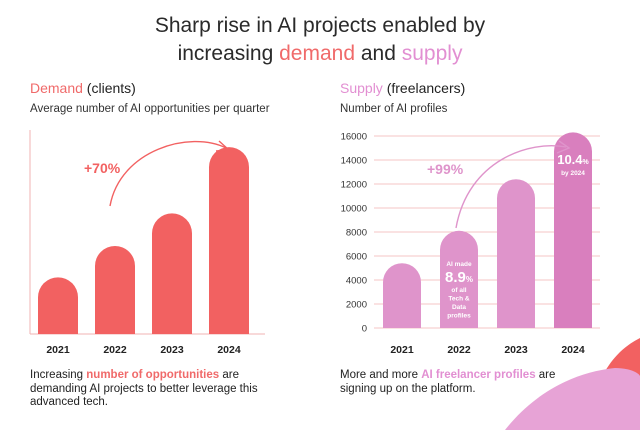 Image resolution: width=640 pixels, height=430 pixels. I want to click on demand-bar-2024, so click(229, 240).